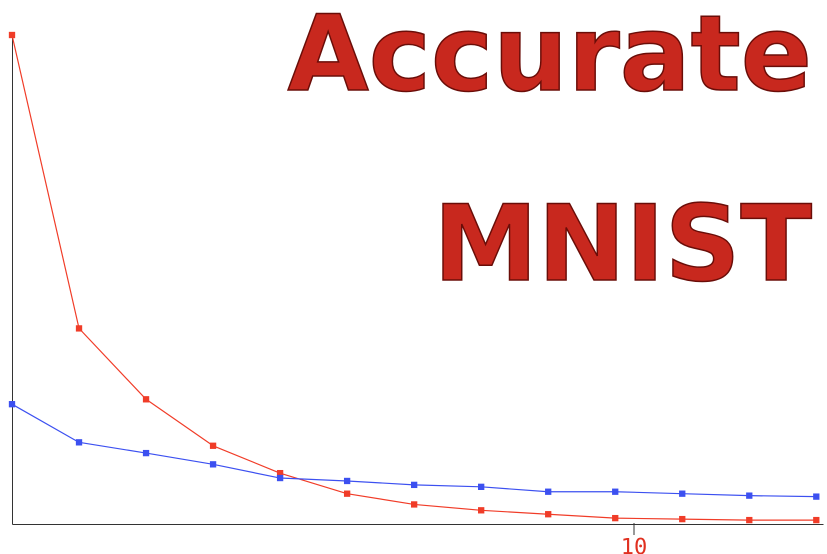  I want to click on text: 10, so click(634, 544).